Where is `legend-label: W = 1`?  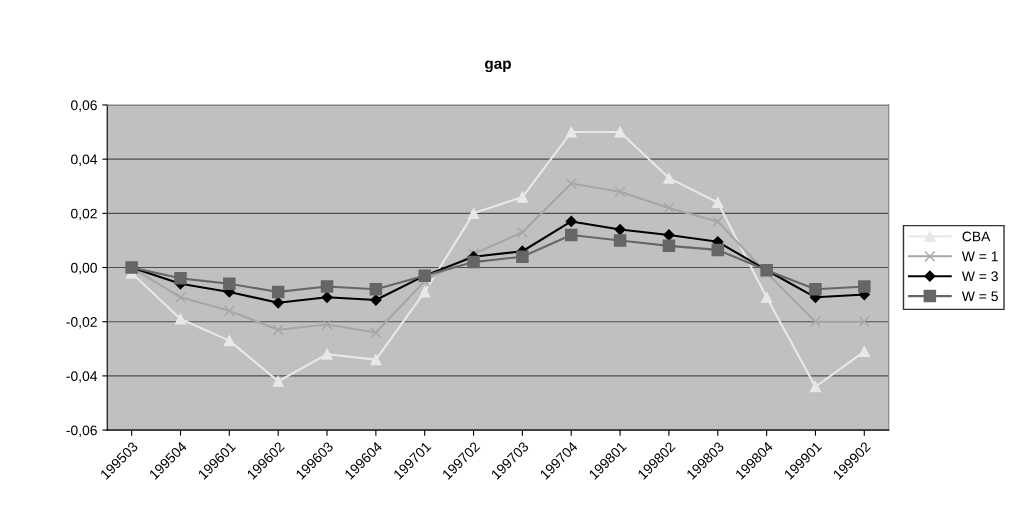
legend-label: W = 1 is located at coordinates (979, 256).